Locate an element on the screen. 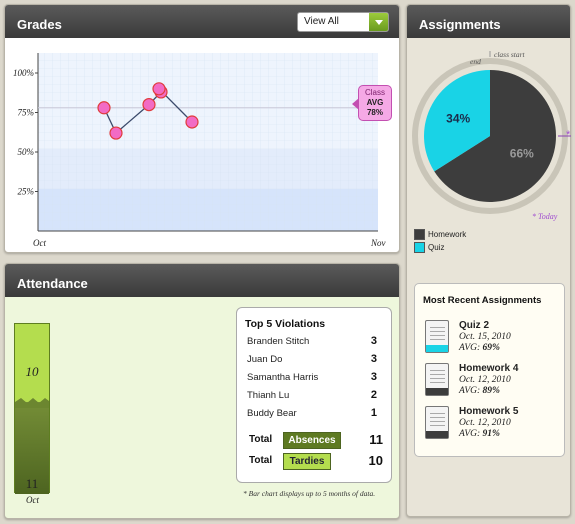  total-value: 10 is located at coordinates (375, 460).